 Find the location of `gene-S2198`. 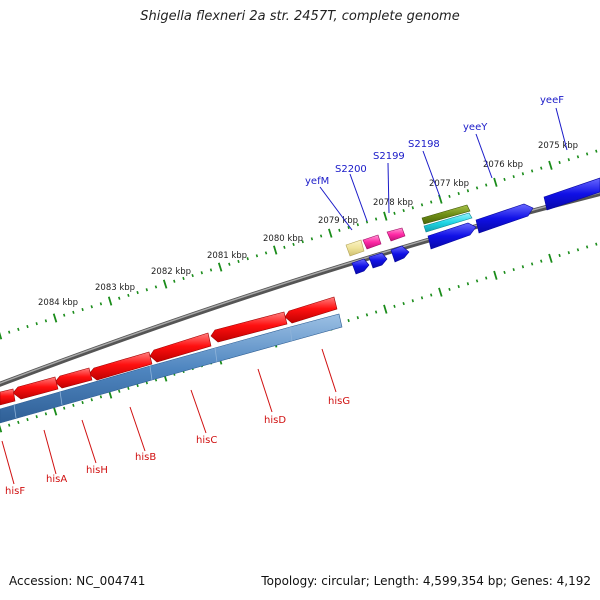

gene-S2198 is located at coordinates (452, 236).